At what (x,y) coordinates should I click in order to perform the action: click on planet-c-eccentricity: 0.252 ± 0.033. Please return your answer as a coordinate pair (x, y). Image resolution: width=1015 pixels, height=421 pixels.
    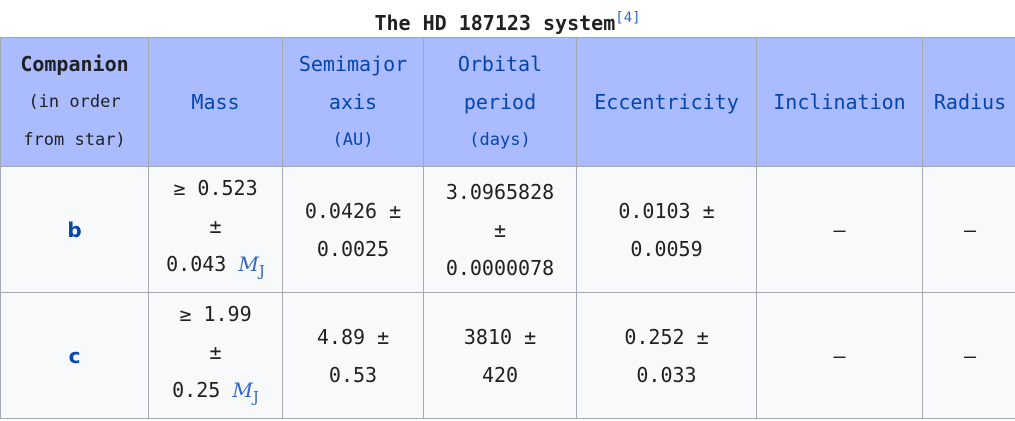
    Looking at the image, I should click on (666, 355).